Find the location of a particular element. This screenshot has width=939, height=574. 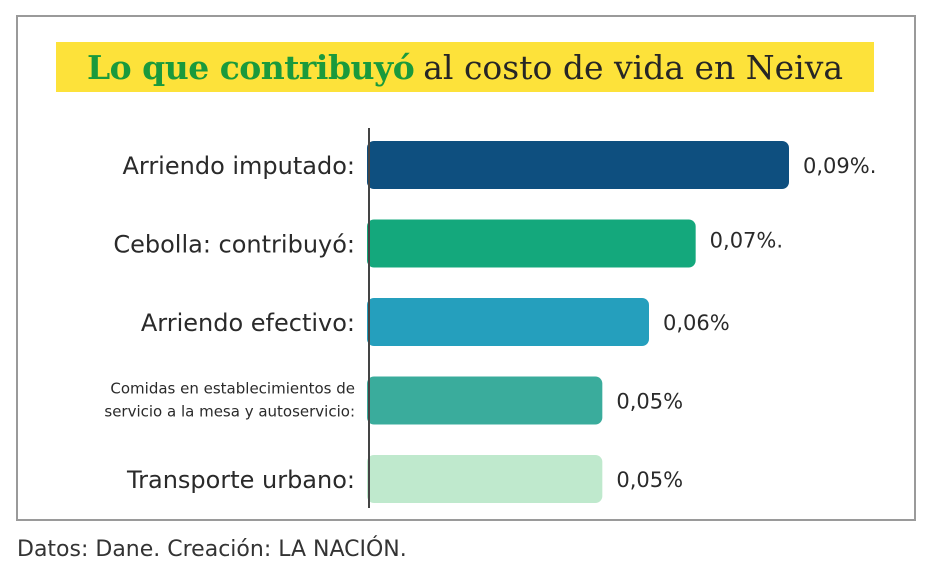

category-label: Transporte urbano: is located at coordinates (240, 480).